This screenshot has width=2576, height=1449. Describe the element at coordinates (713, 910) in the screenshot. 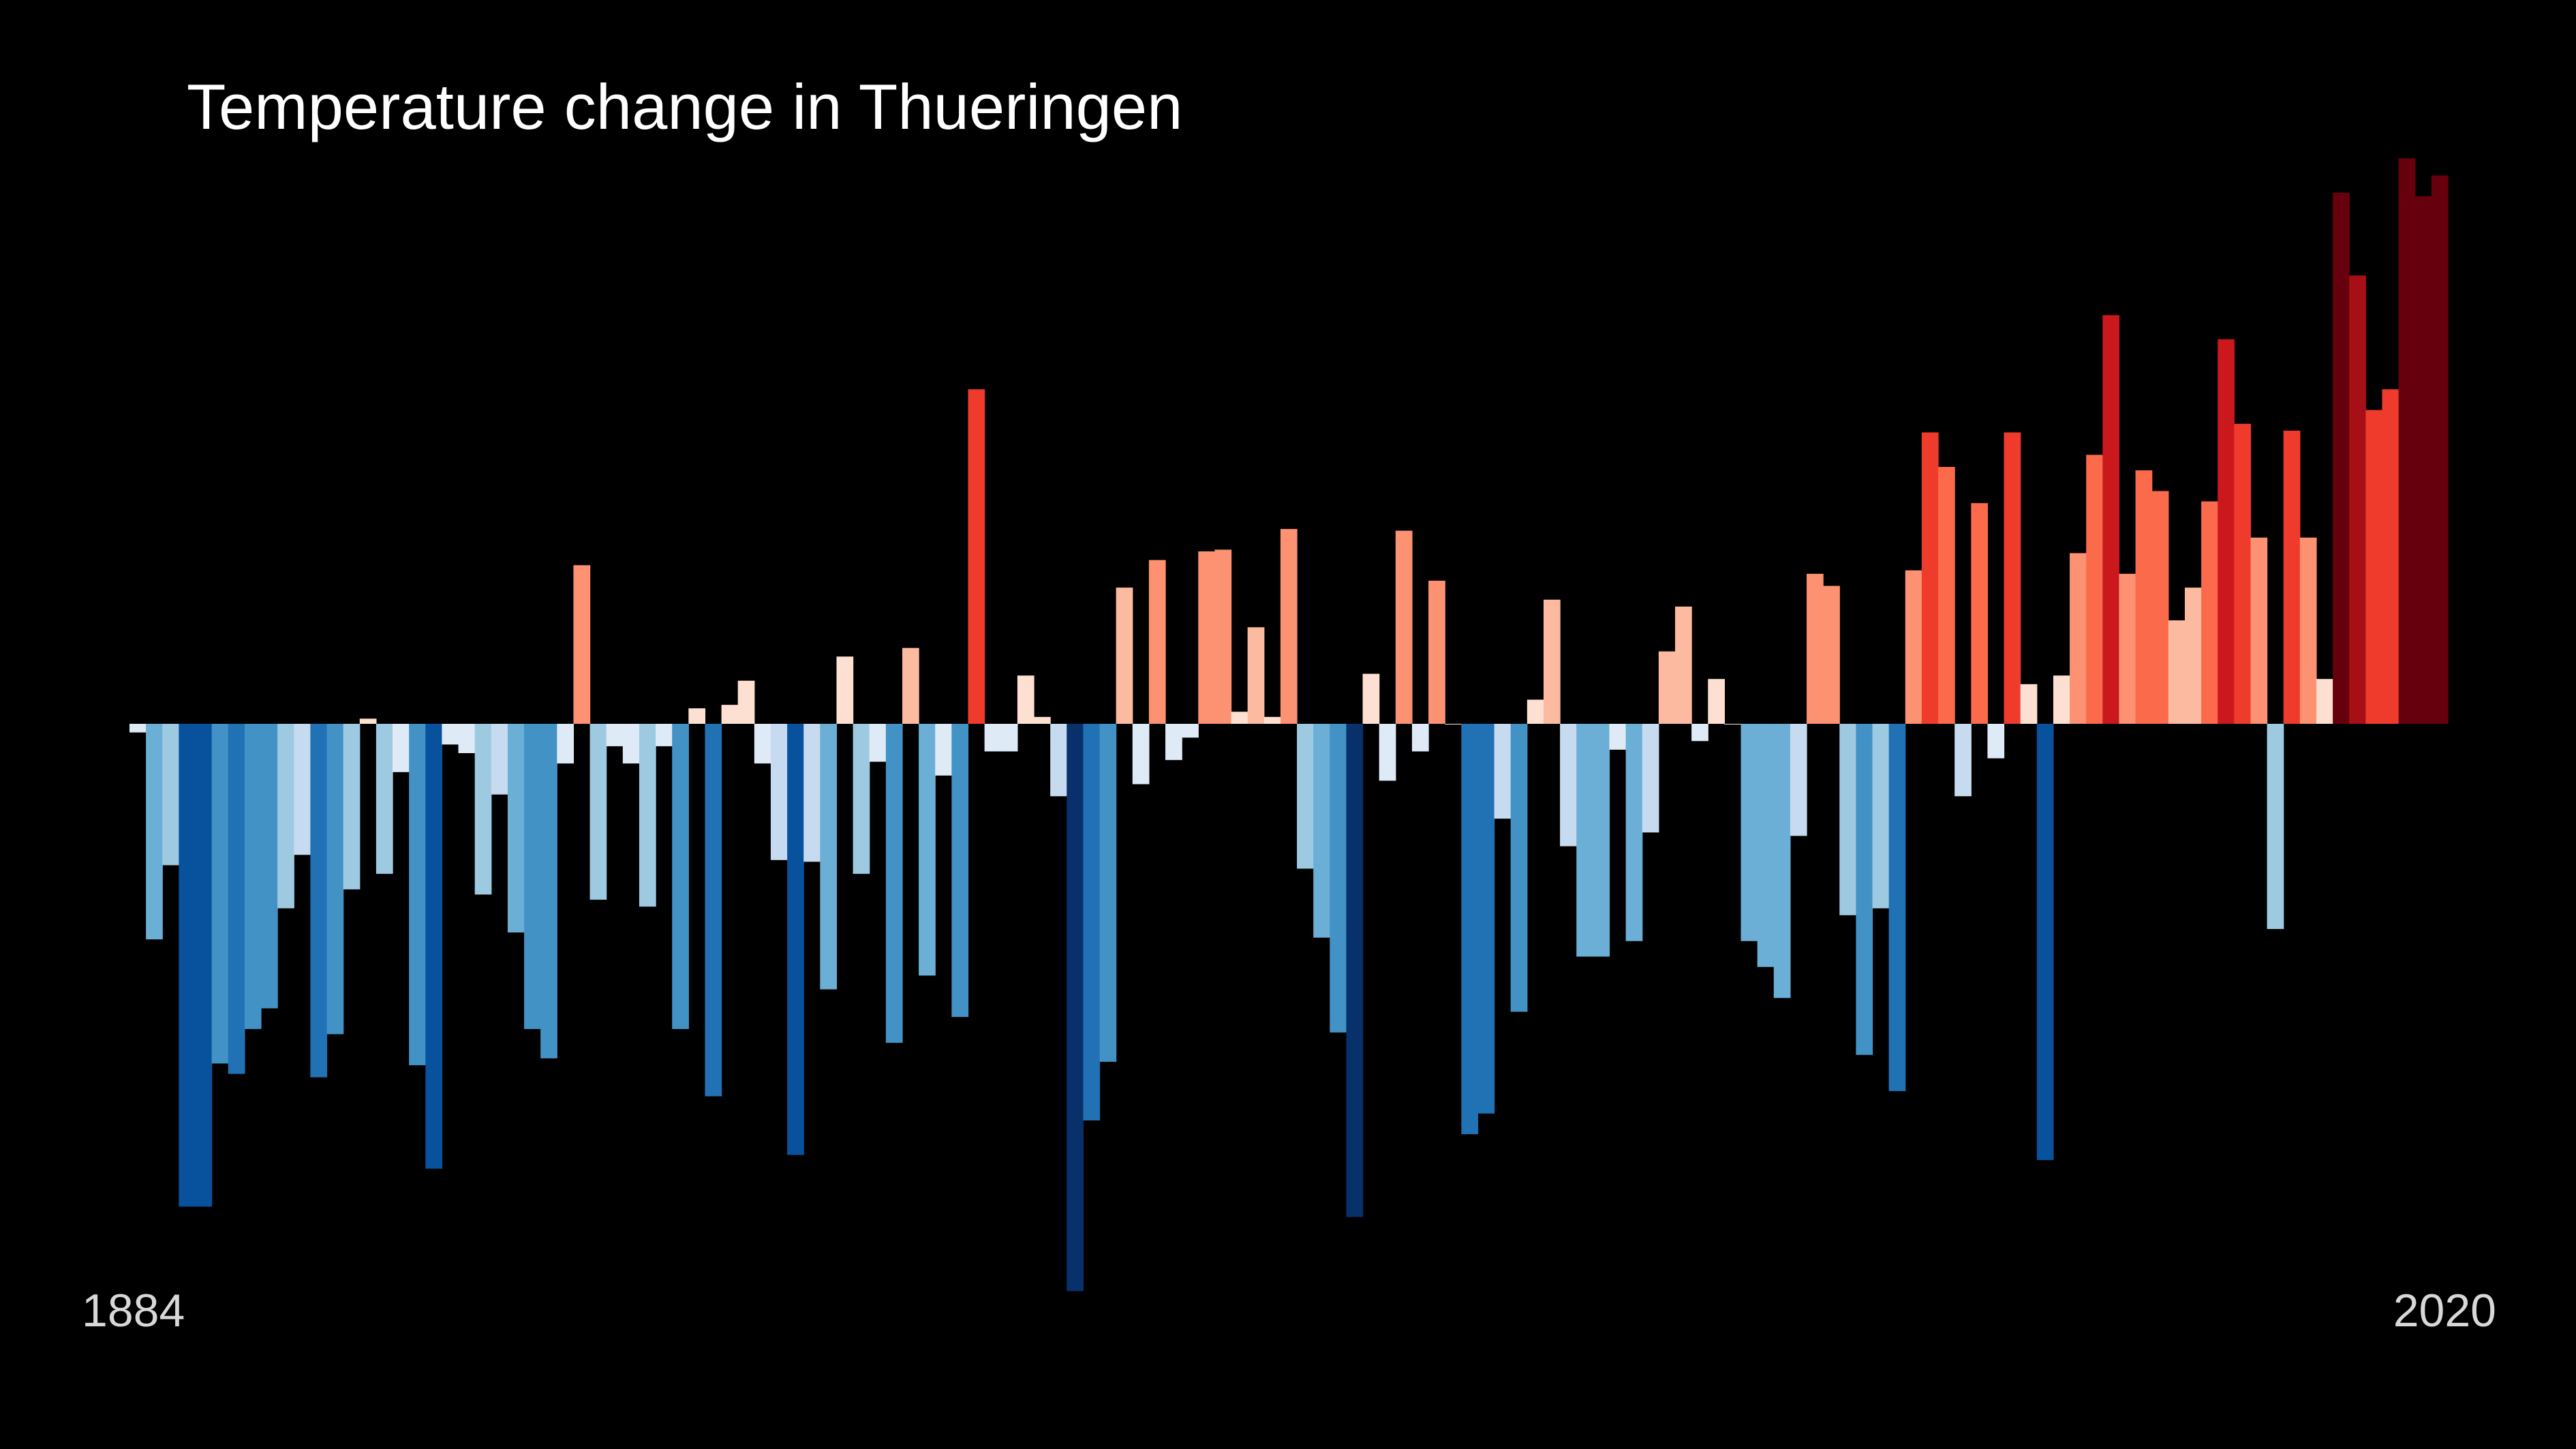

I see `bar-1919` at that location.